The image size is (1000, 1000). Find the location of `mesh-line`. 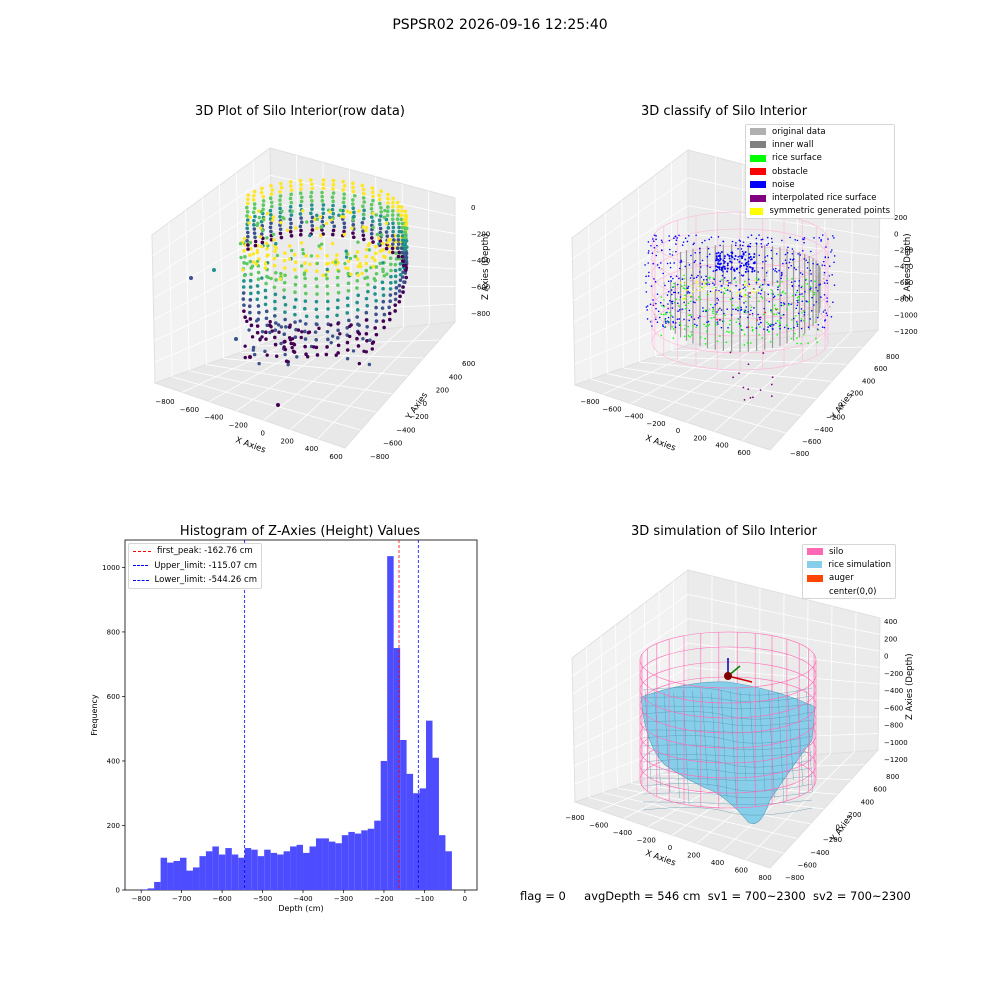

mesh-line is located at coordinates (800, 738).